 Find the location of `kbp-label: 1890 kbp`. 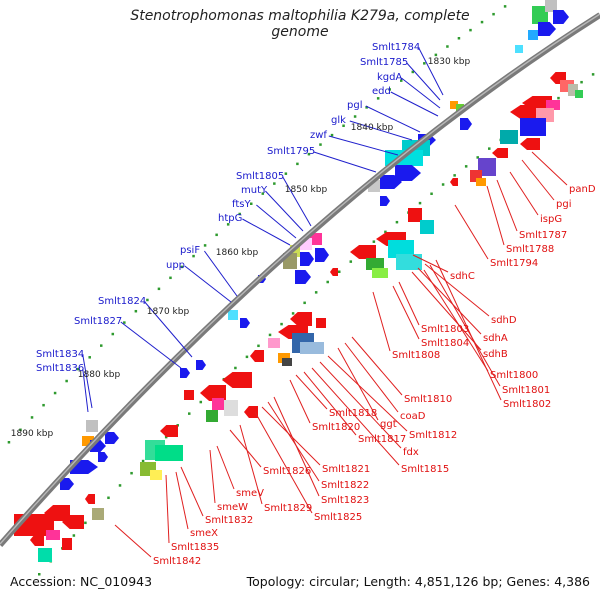

kbp-label: 1890 kbp is located at coordinates (32, 434).